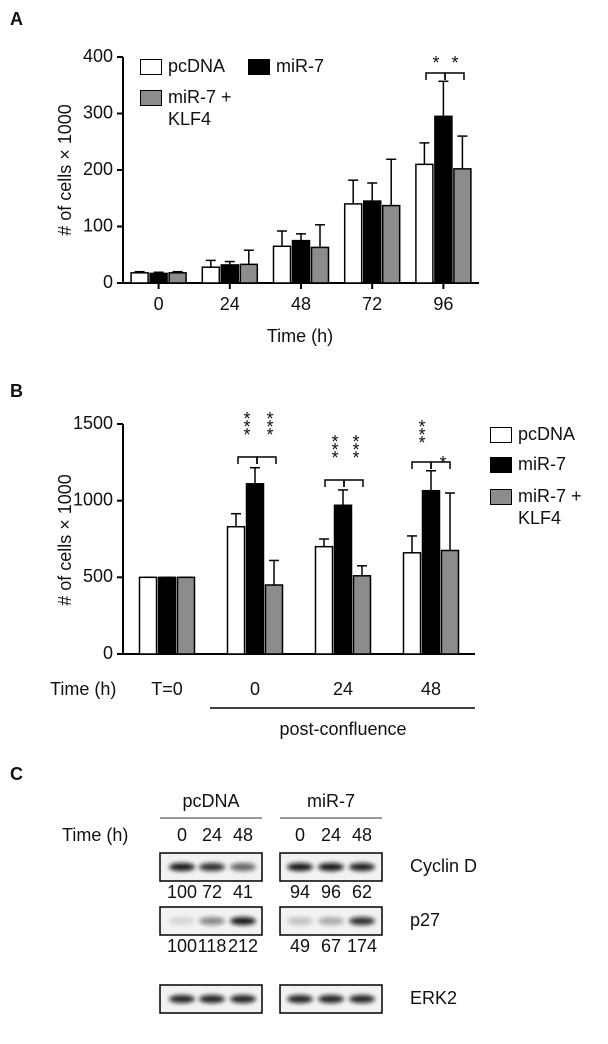 The image size is (608, 1044). Describe the element at coordinates (210, 801) in the screenshot. I see `group-label: pcDNA` at that location.